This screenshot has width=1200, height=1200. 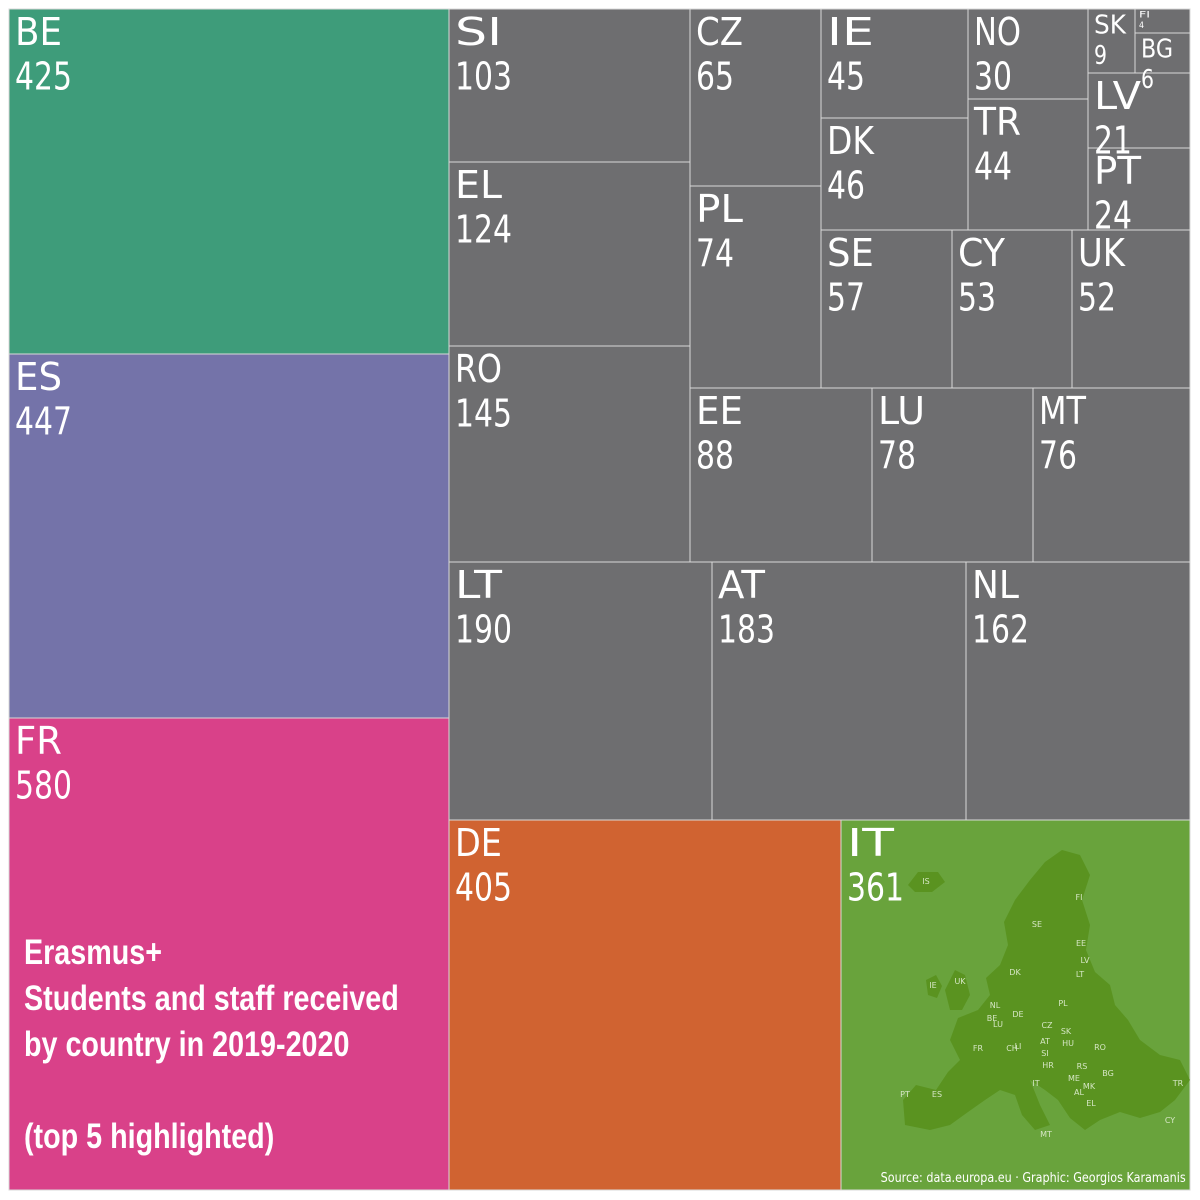 I want to click on treemap-value-label-es: 447, so click(x=43, y=422).